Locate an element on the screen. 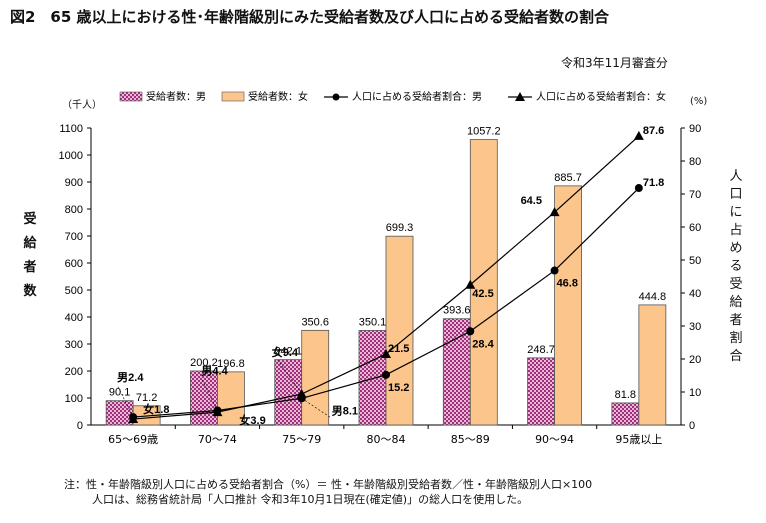 This screenshot has height=523, width=766. right-tick-label: 0 is located at coordinates (692, 426).